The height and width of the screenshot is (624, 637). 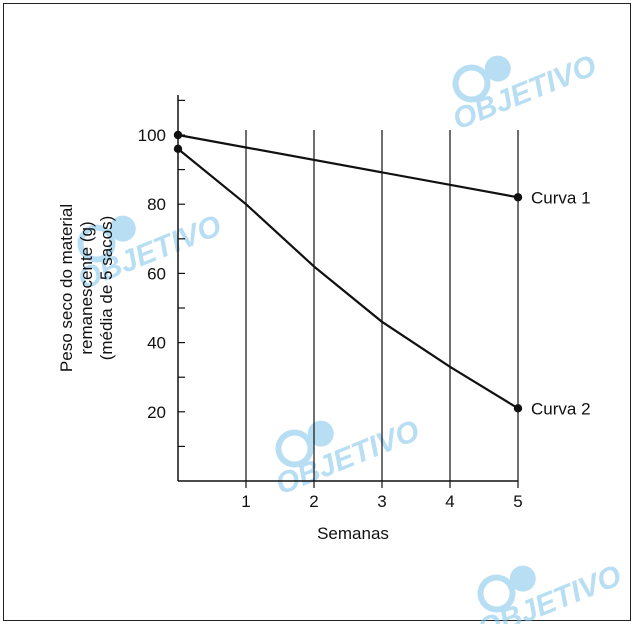 What do you see at coordinates (152, 135) in the screenshot?
I see `y-tick-label-100: 100` at bounding box center [152, 135].